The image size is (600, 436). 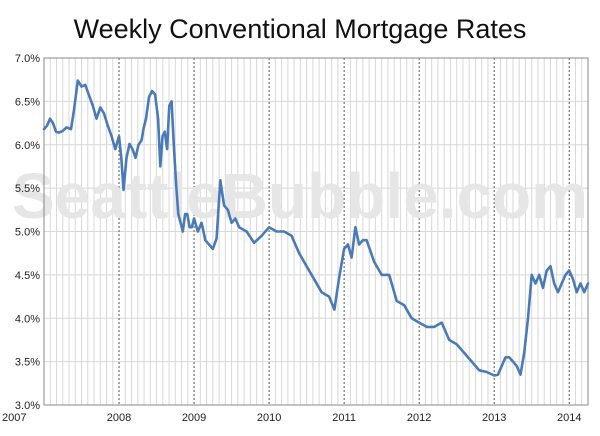 I want to click on y-axis-ticks: 3.0% 3.5% 4.0% 4.5% 5.0% 5.5% 6.0% 6.5% 7.0%, so click(x=27, y=232).